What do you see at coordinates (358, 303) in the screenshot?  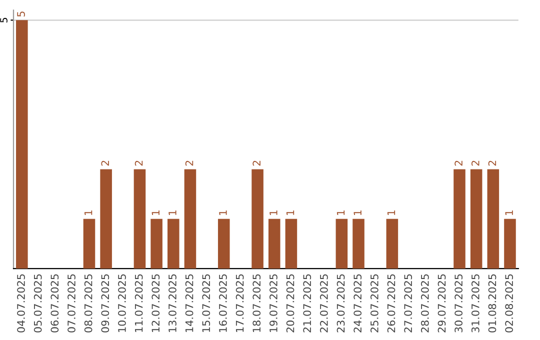 I see `x-tick-label: 24.07.2025` at bounding box center [358, 303].